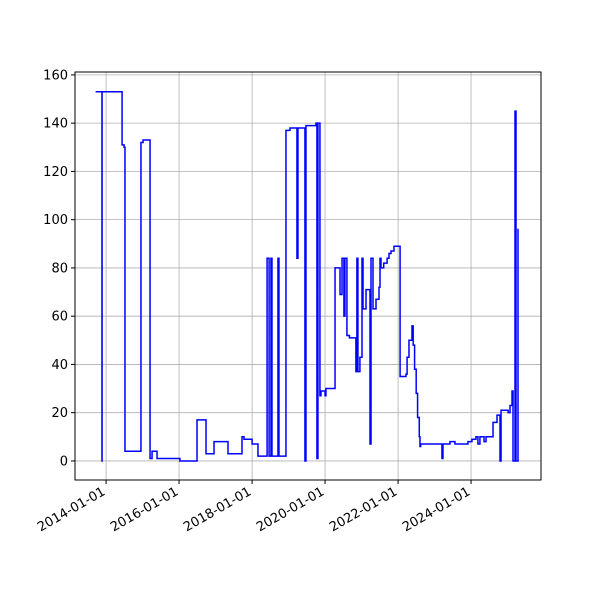 Image resolution: width=600 pixels, height=604 pixels. Describe the element at coordinates (55, 172) in the screenshot. I see `y-tick-label: 120` at that location.